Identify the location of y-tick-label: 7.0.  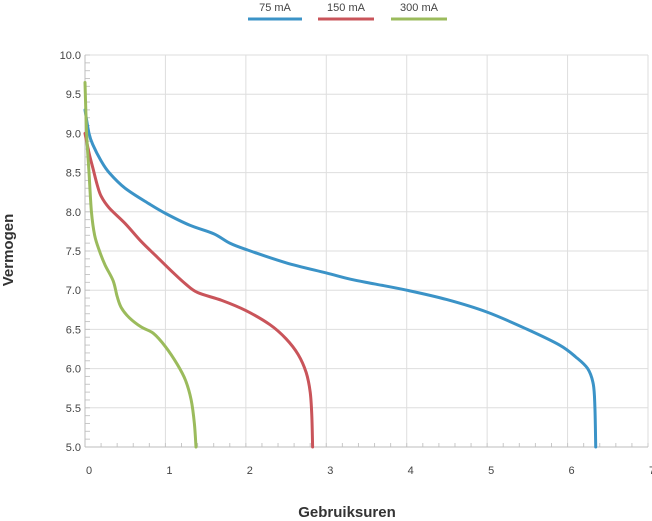
(73, 291).